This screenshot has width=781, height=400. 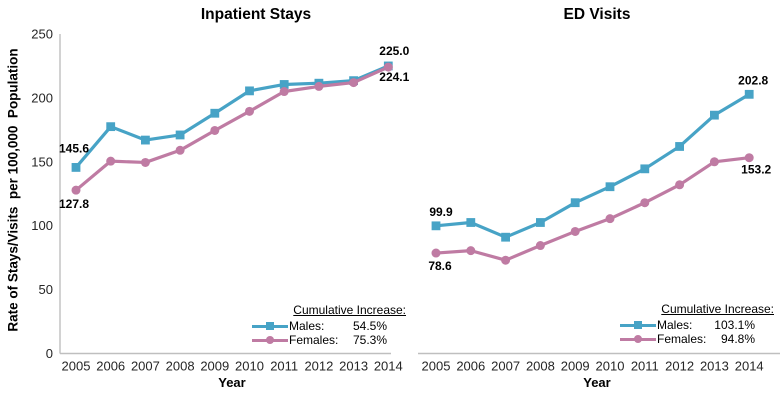 I want to click on point-label: 224.1, so click(x=394, y=77).